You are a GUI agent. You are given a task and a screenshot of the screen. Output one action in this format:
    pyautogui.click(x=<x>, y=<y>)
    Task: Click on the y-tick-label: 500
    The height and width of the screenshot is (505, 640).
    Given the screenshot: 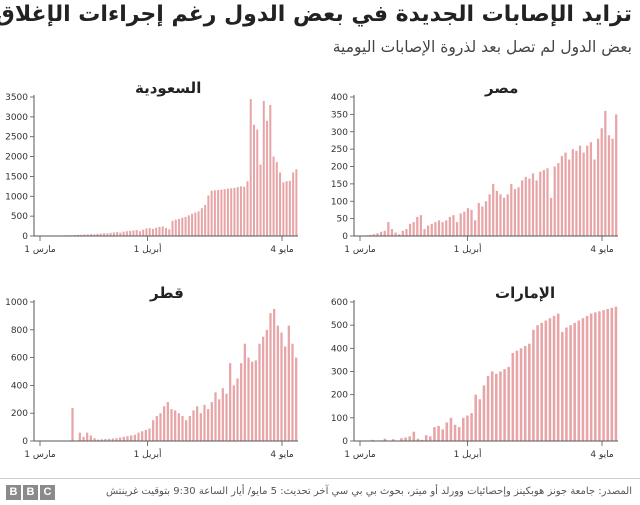 What is the action you would take?
    pyautogui.click(x=19, y=217)
    